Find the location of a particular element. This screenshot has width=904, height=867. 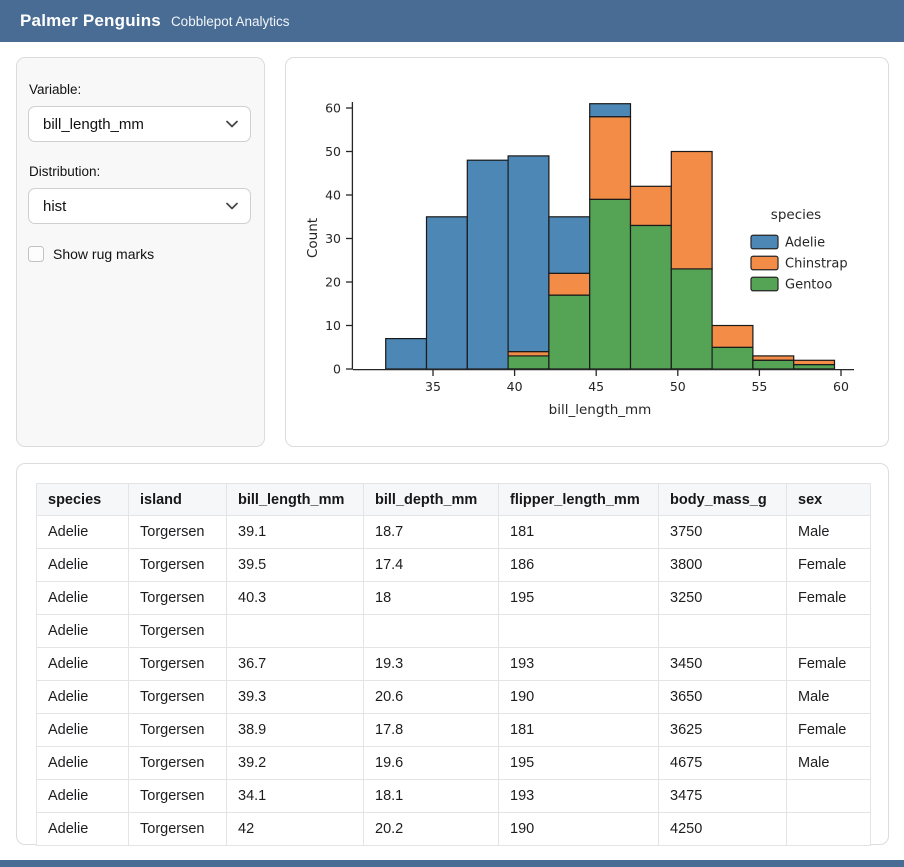

table-cell: 4250 is located at coordinates (722, 829).